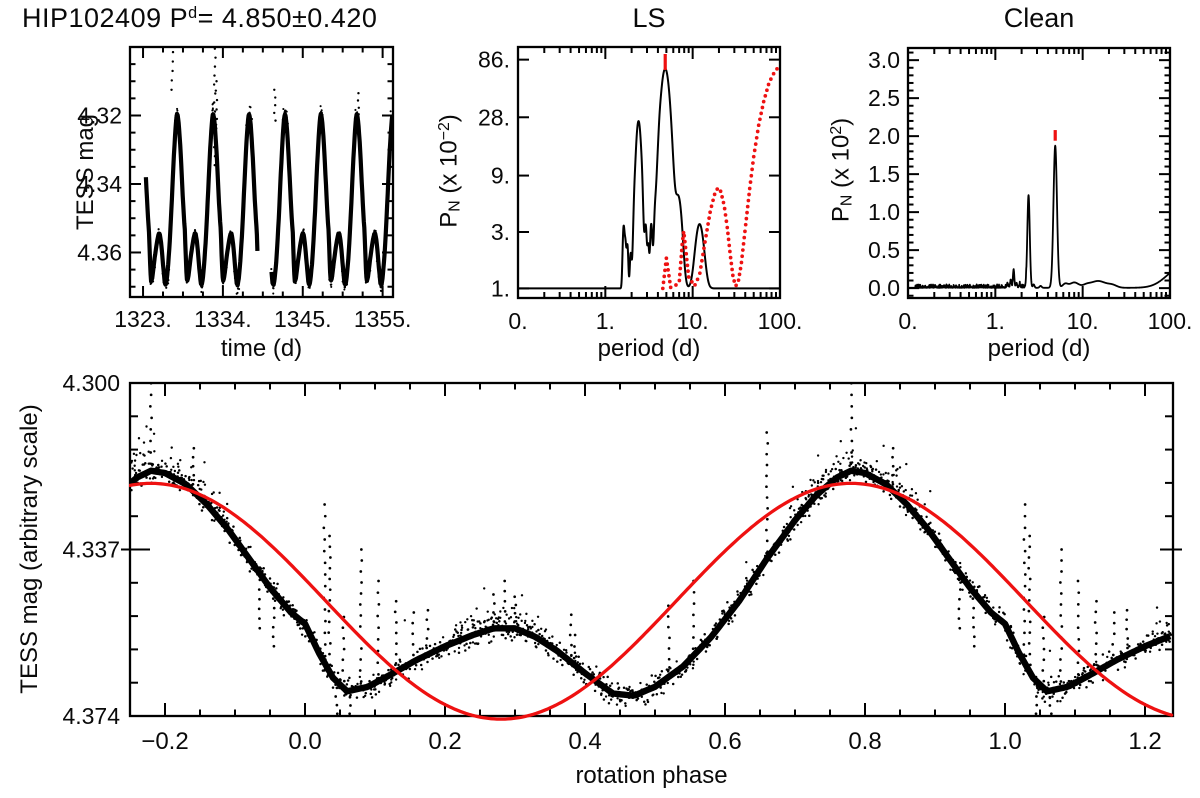  Describe the element at coordinates (449, 118) in the screenshot. I see `ls-ylabel-end: )` at that location.